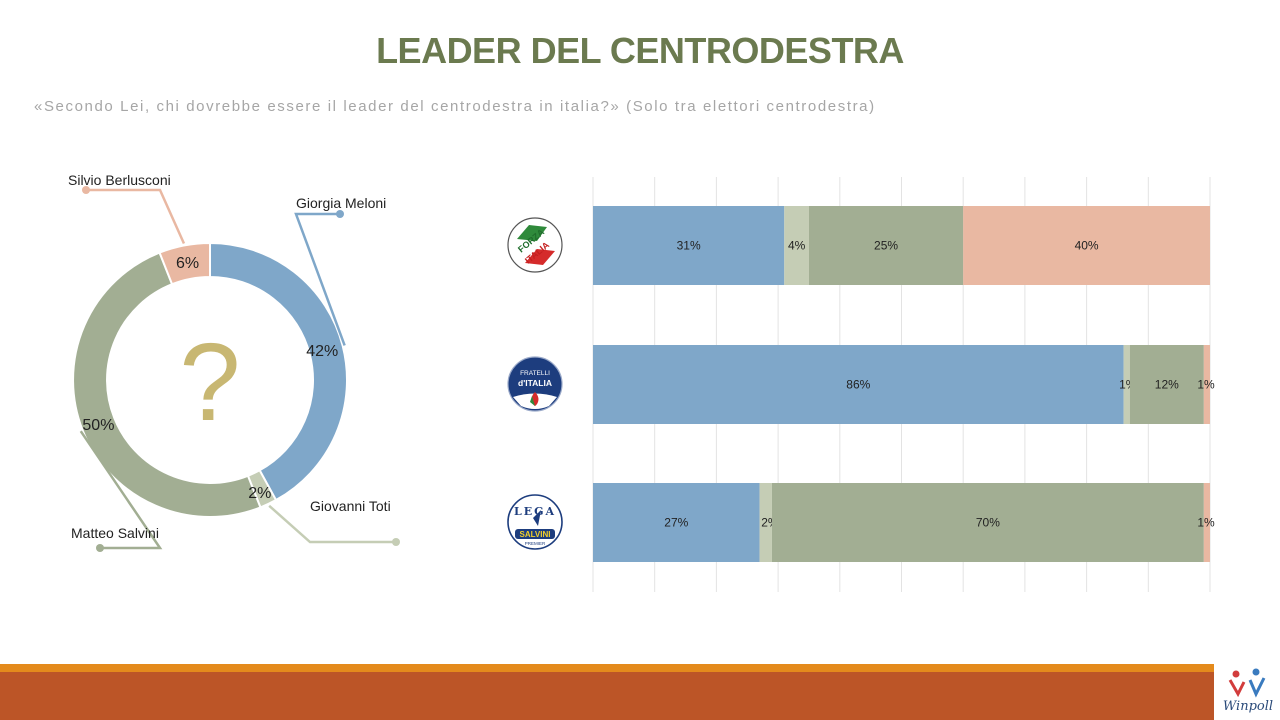 The width and height of the screenshot is (1280, 720). What do you see at coordinates (350, 506) in the screenshot?
I see `category-label-giovanni-toti: Giovanni Toti` at bounding box center [350, 506].